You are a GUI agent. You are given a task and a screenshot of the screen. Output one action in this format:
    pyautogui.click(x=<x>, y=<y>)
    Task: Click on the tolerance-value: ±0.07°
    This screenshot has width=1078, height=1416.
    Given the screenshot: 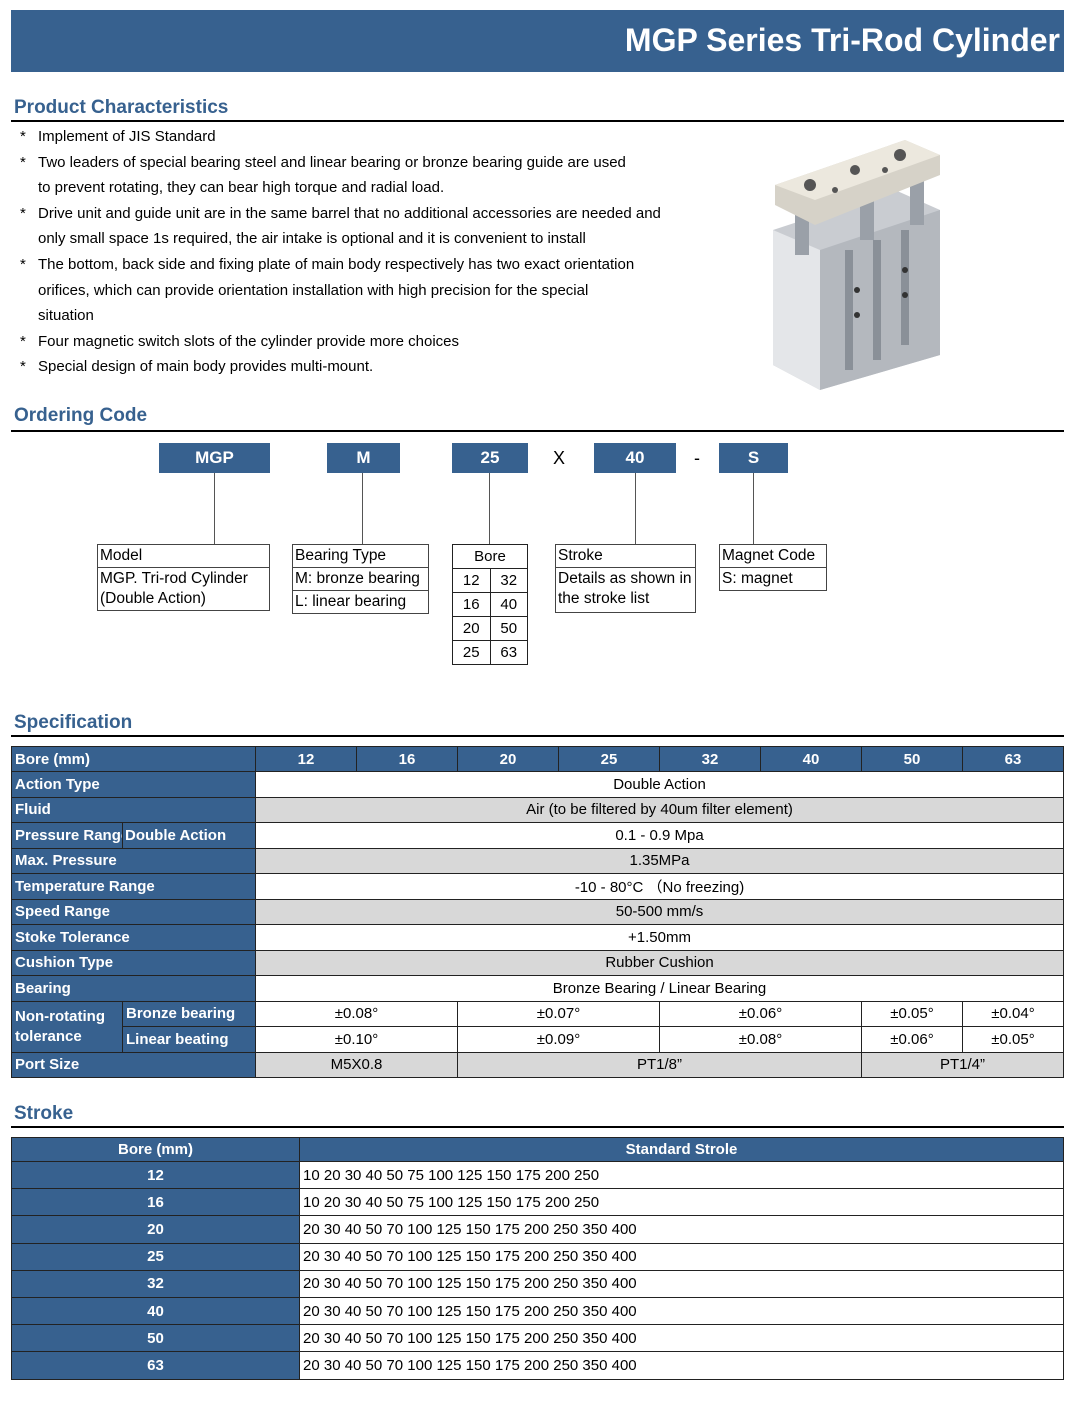 What is the action you would take?
    pyautogui.click(x=559, y=1013)
    